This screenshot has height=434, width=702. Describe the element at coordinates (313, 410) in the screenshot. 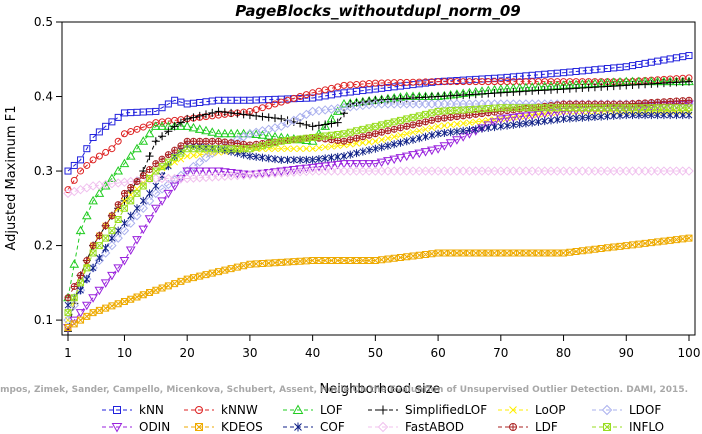

I see `legend-item-lof: LOF` at that location.